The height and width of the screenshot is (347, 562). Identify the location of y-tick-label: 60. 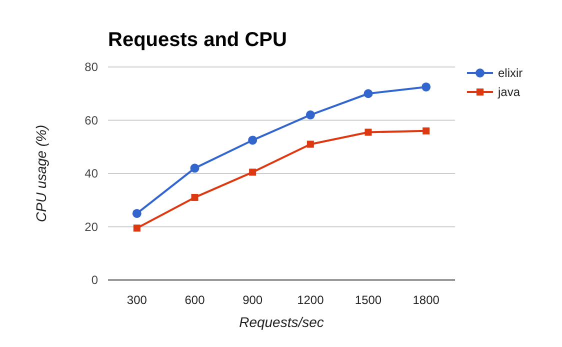
(91, 120).